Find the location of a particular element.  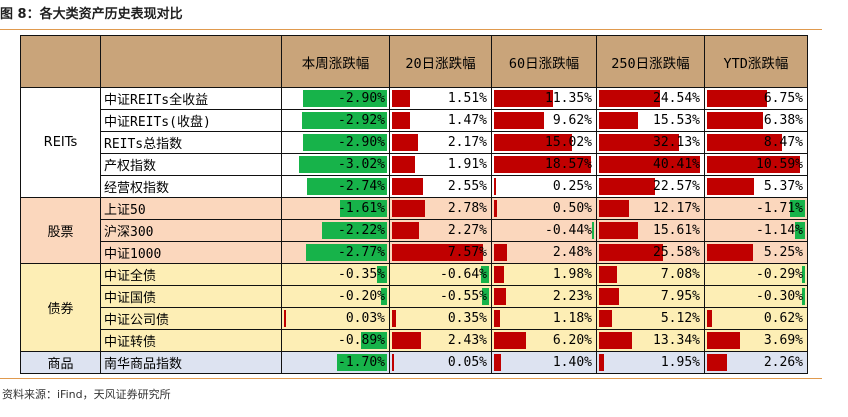

cell-250d: 24.54% is located at coordinates (650, 98).